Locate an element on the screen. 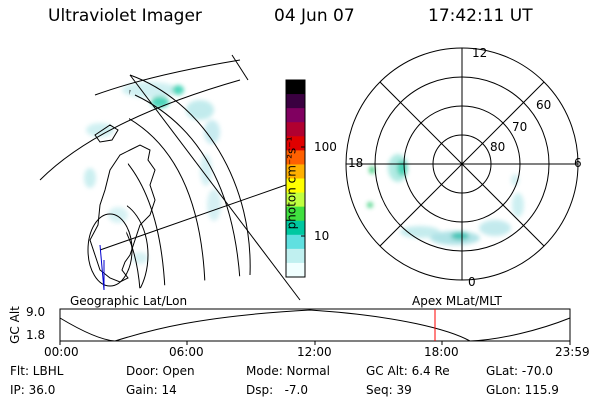 The height and width of the screenshot is (400, 600). mode-info: Mode: Normal is located at coordinates (288, 371).